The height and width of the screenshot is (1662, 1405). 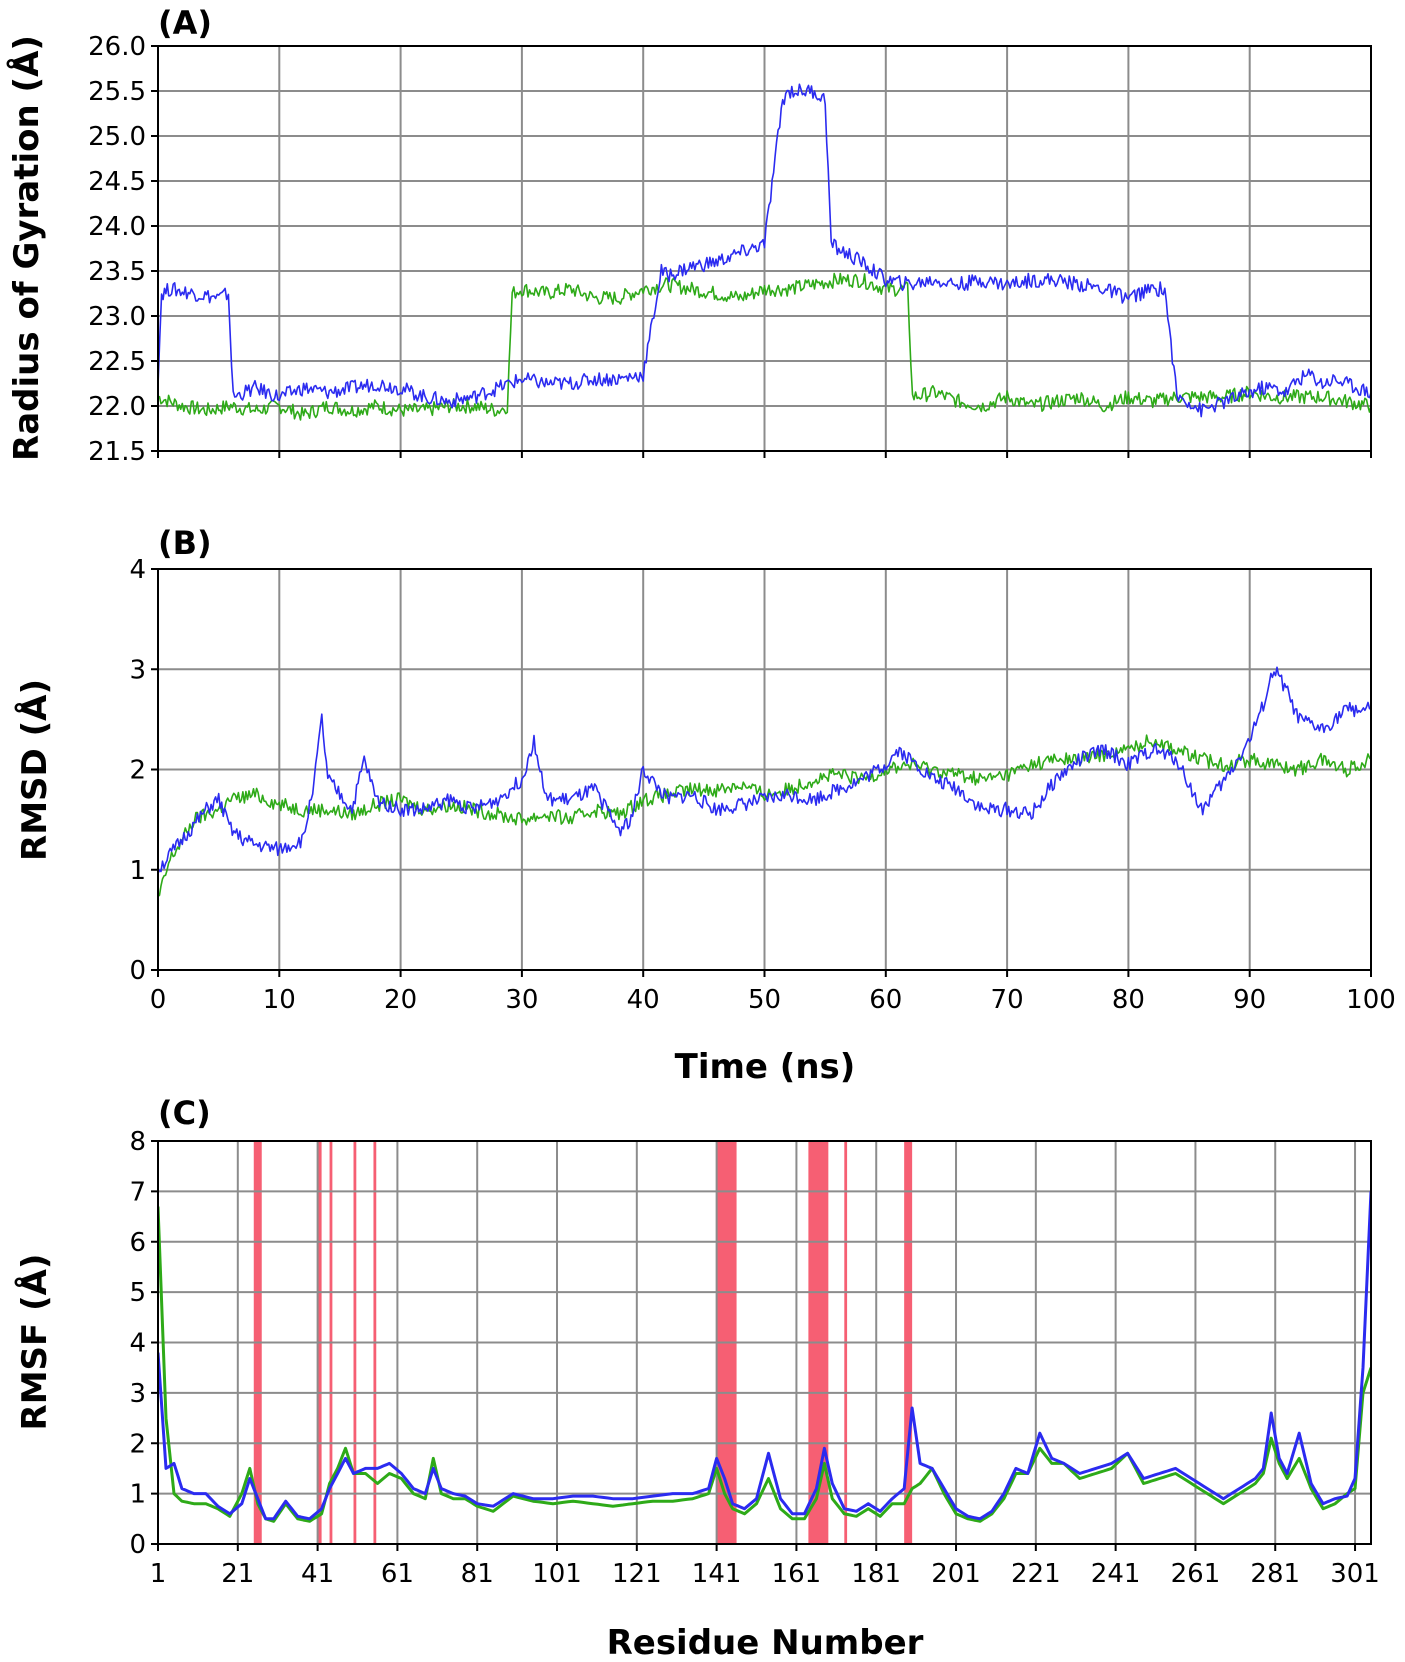 I want to click on x-tick-label: 90, so click(x=1249, y=1000).